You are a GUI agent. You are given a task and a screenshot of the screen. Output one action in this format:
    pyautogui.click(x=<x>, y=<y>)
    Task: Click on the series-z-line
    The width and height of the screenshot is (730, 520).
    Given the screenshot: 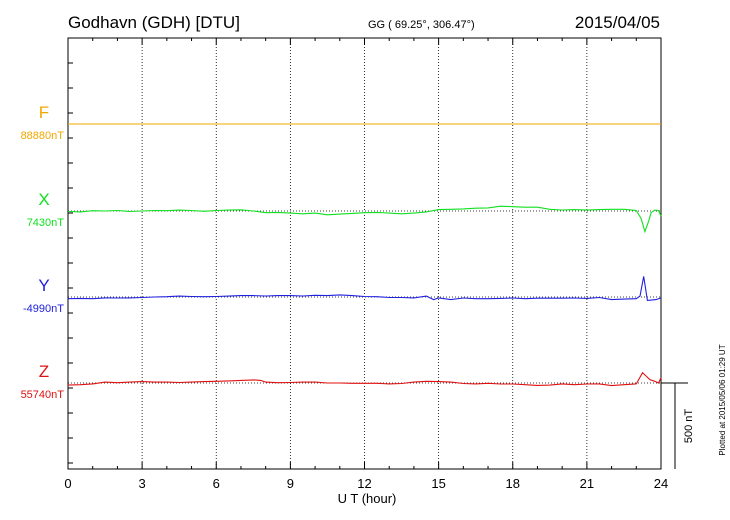 What is the action you would take?
    pyautogui.click(x=364, y=379)
    